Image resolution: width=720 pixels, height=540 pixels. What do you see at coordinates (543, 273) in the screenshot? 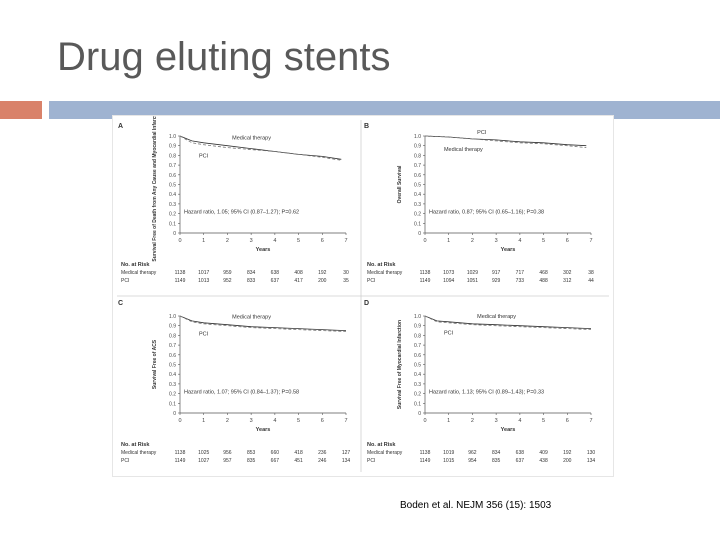
I see `panel-b-risk-value: 468` at bounding box center [543, 273].